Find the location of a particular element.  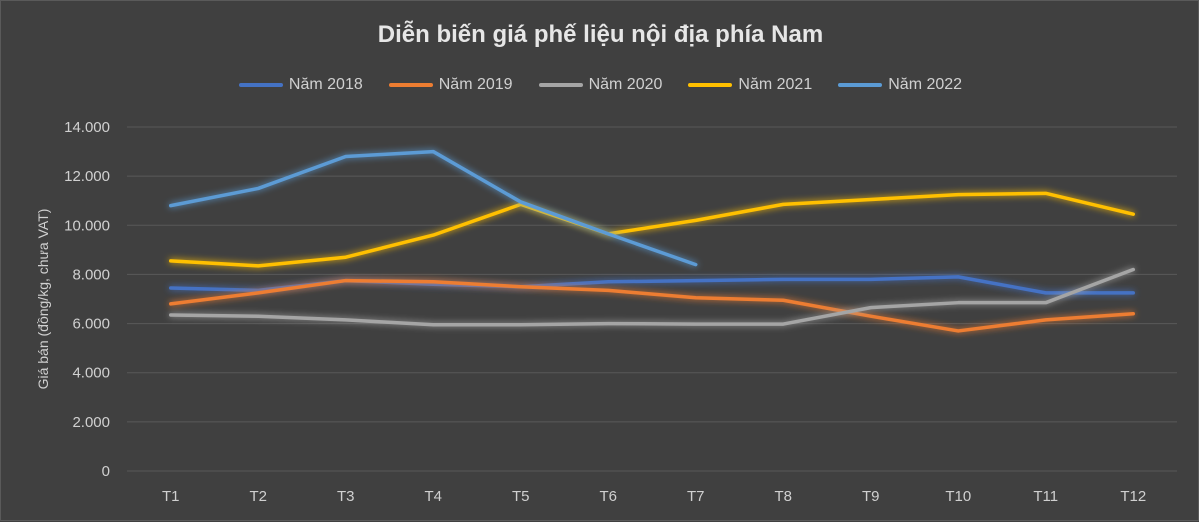

x-tick-label: T2 is located at coordinates (258, 496).